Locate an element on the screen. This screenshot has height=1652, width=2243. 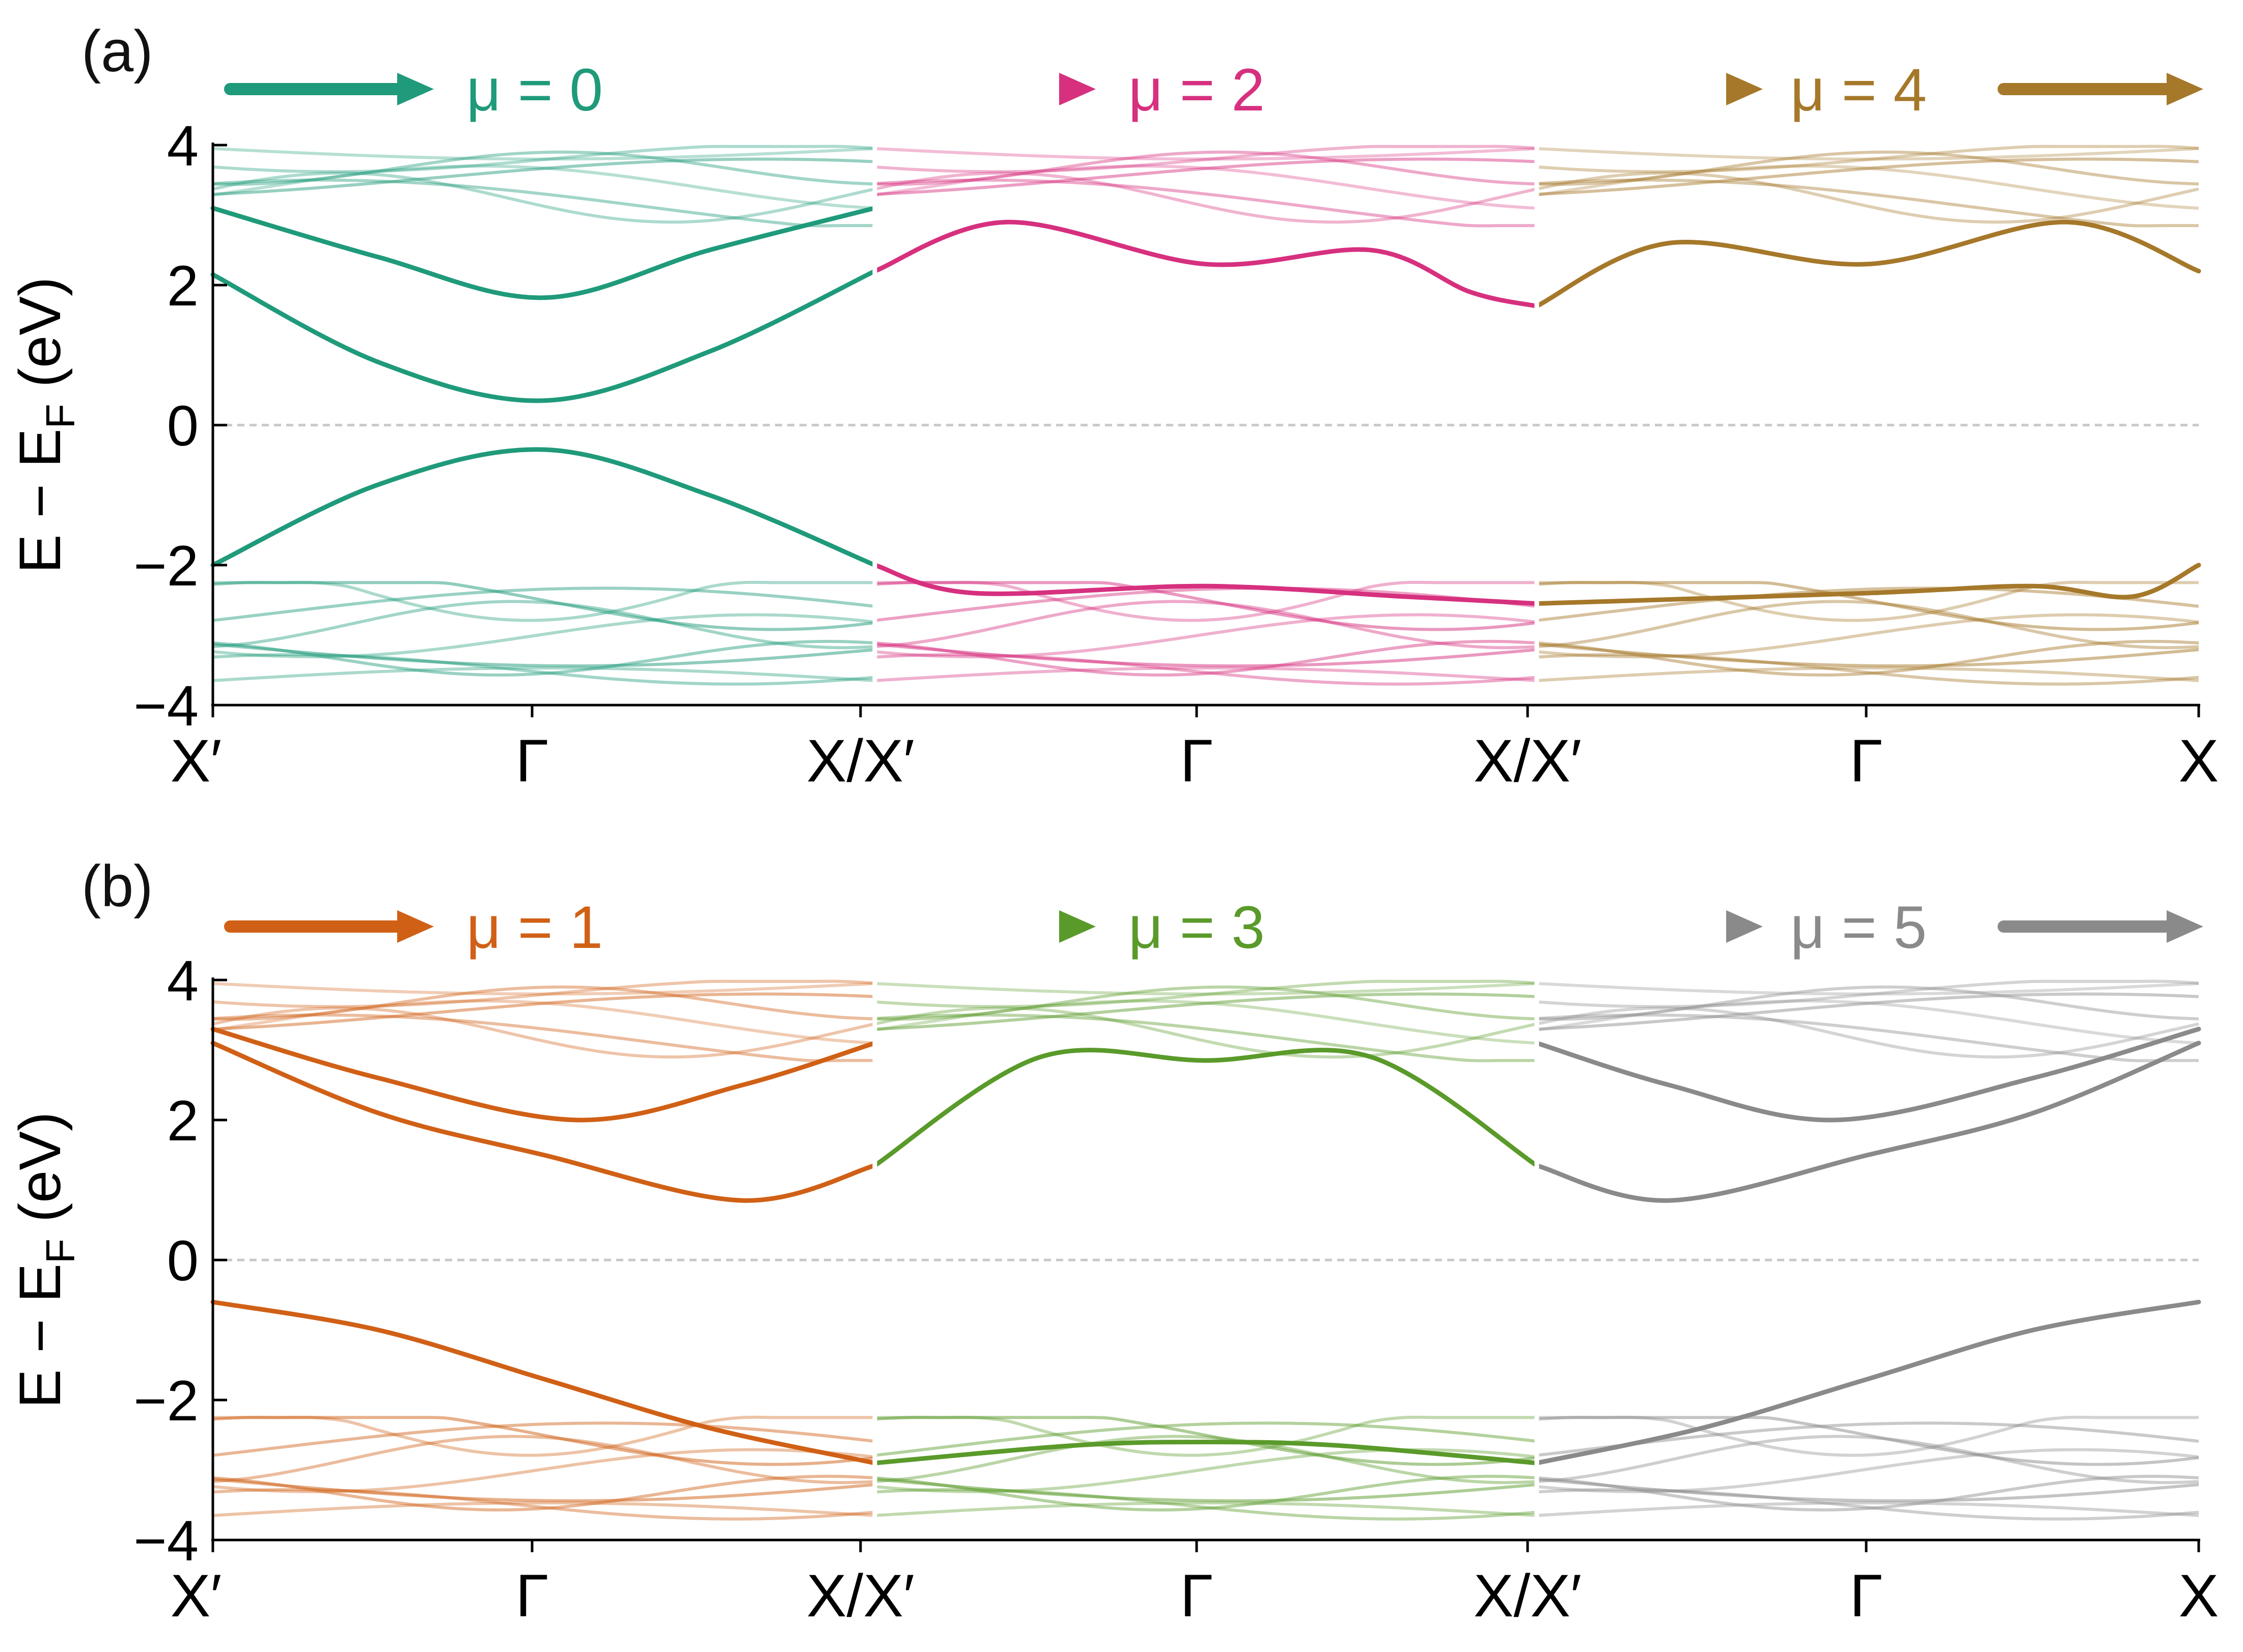
x-tick-label: X′ is located at coordinates (196, 1596).